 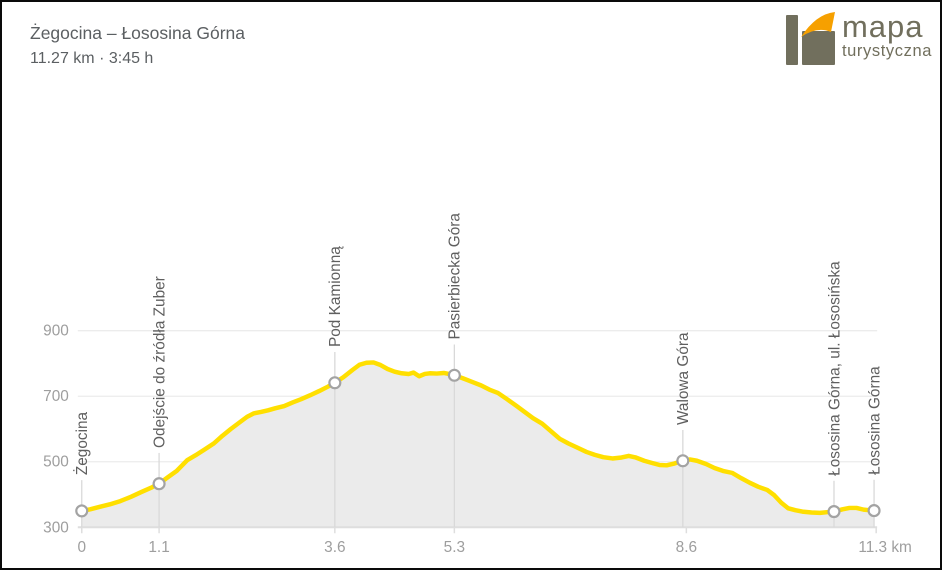 What do you see at coordinates (82, 443) in the screenshot?
I see `waypoint-label-0: Żegocina` at bounding box center [82, 443].